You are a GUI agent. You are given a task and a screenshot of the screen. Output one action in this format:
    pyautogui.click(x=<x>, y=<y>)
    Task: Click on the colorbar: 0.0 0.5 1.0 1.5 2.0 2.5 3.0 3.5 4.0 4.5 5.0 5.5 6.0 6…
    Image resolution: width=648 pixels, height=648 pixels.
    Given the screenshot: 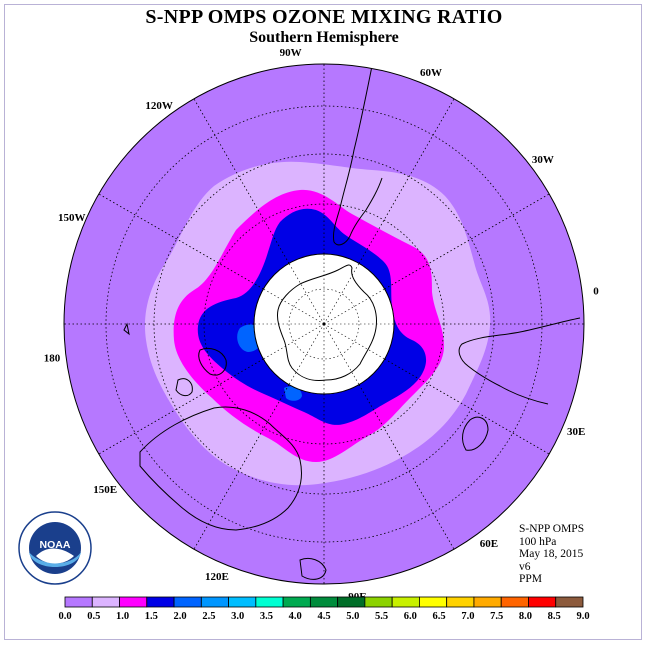 What is the action you would take?
    pyautogui.click(x=324, y=609)
    